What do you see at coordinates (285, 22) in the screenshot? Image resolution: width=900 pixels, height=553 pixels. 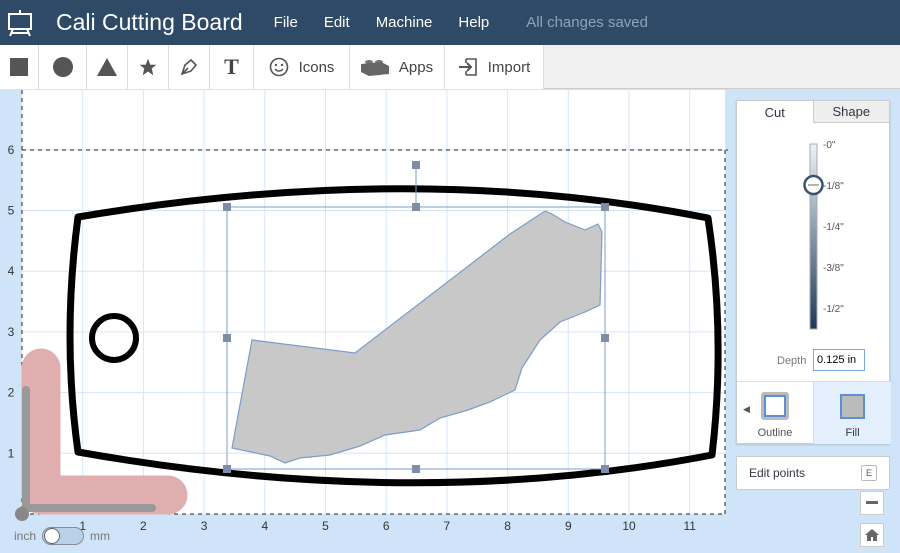 I see `menu-file: File` at bounding box center [285, 22].